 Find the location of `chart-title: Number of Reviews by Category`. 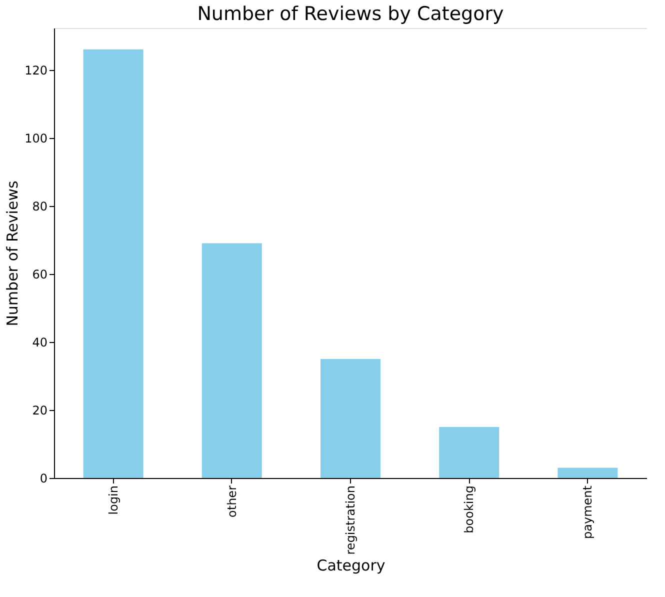

chart-title: Number of Reviews by Category is located at coordinates (350, 14).